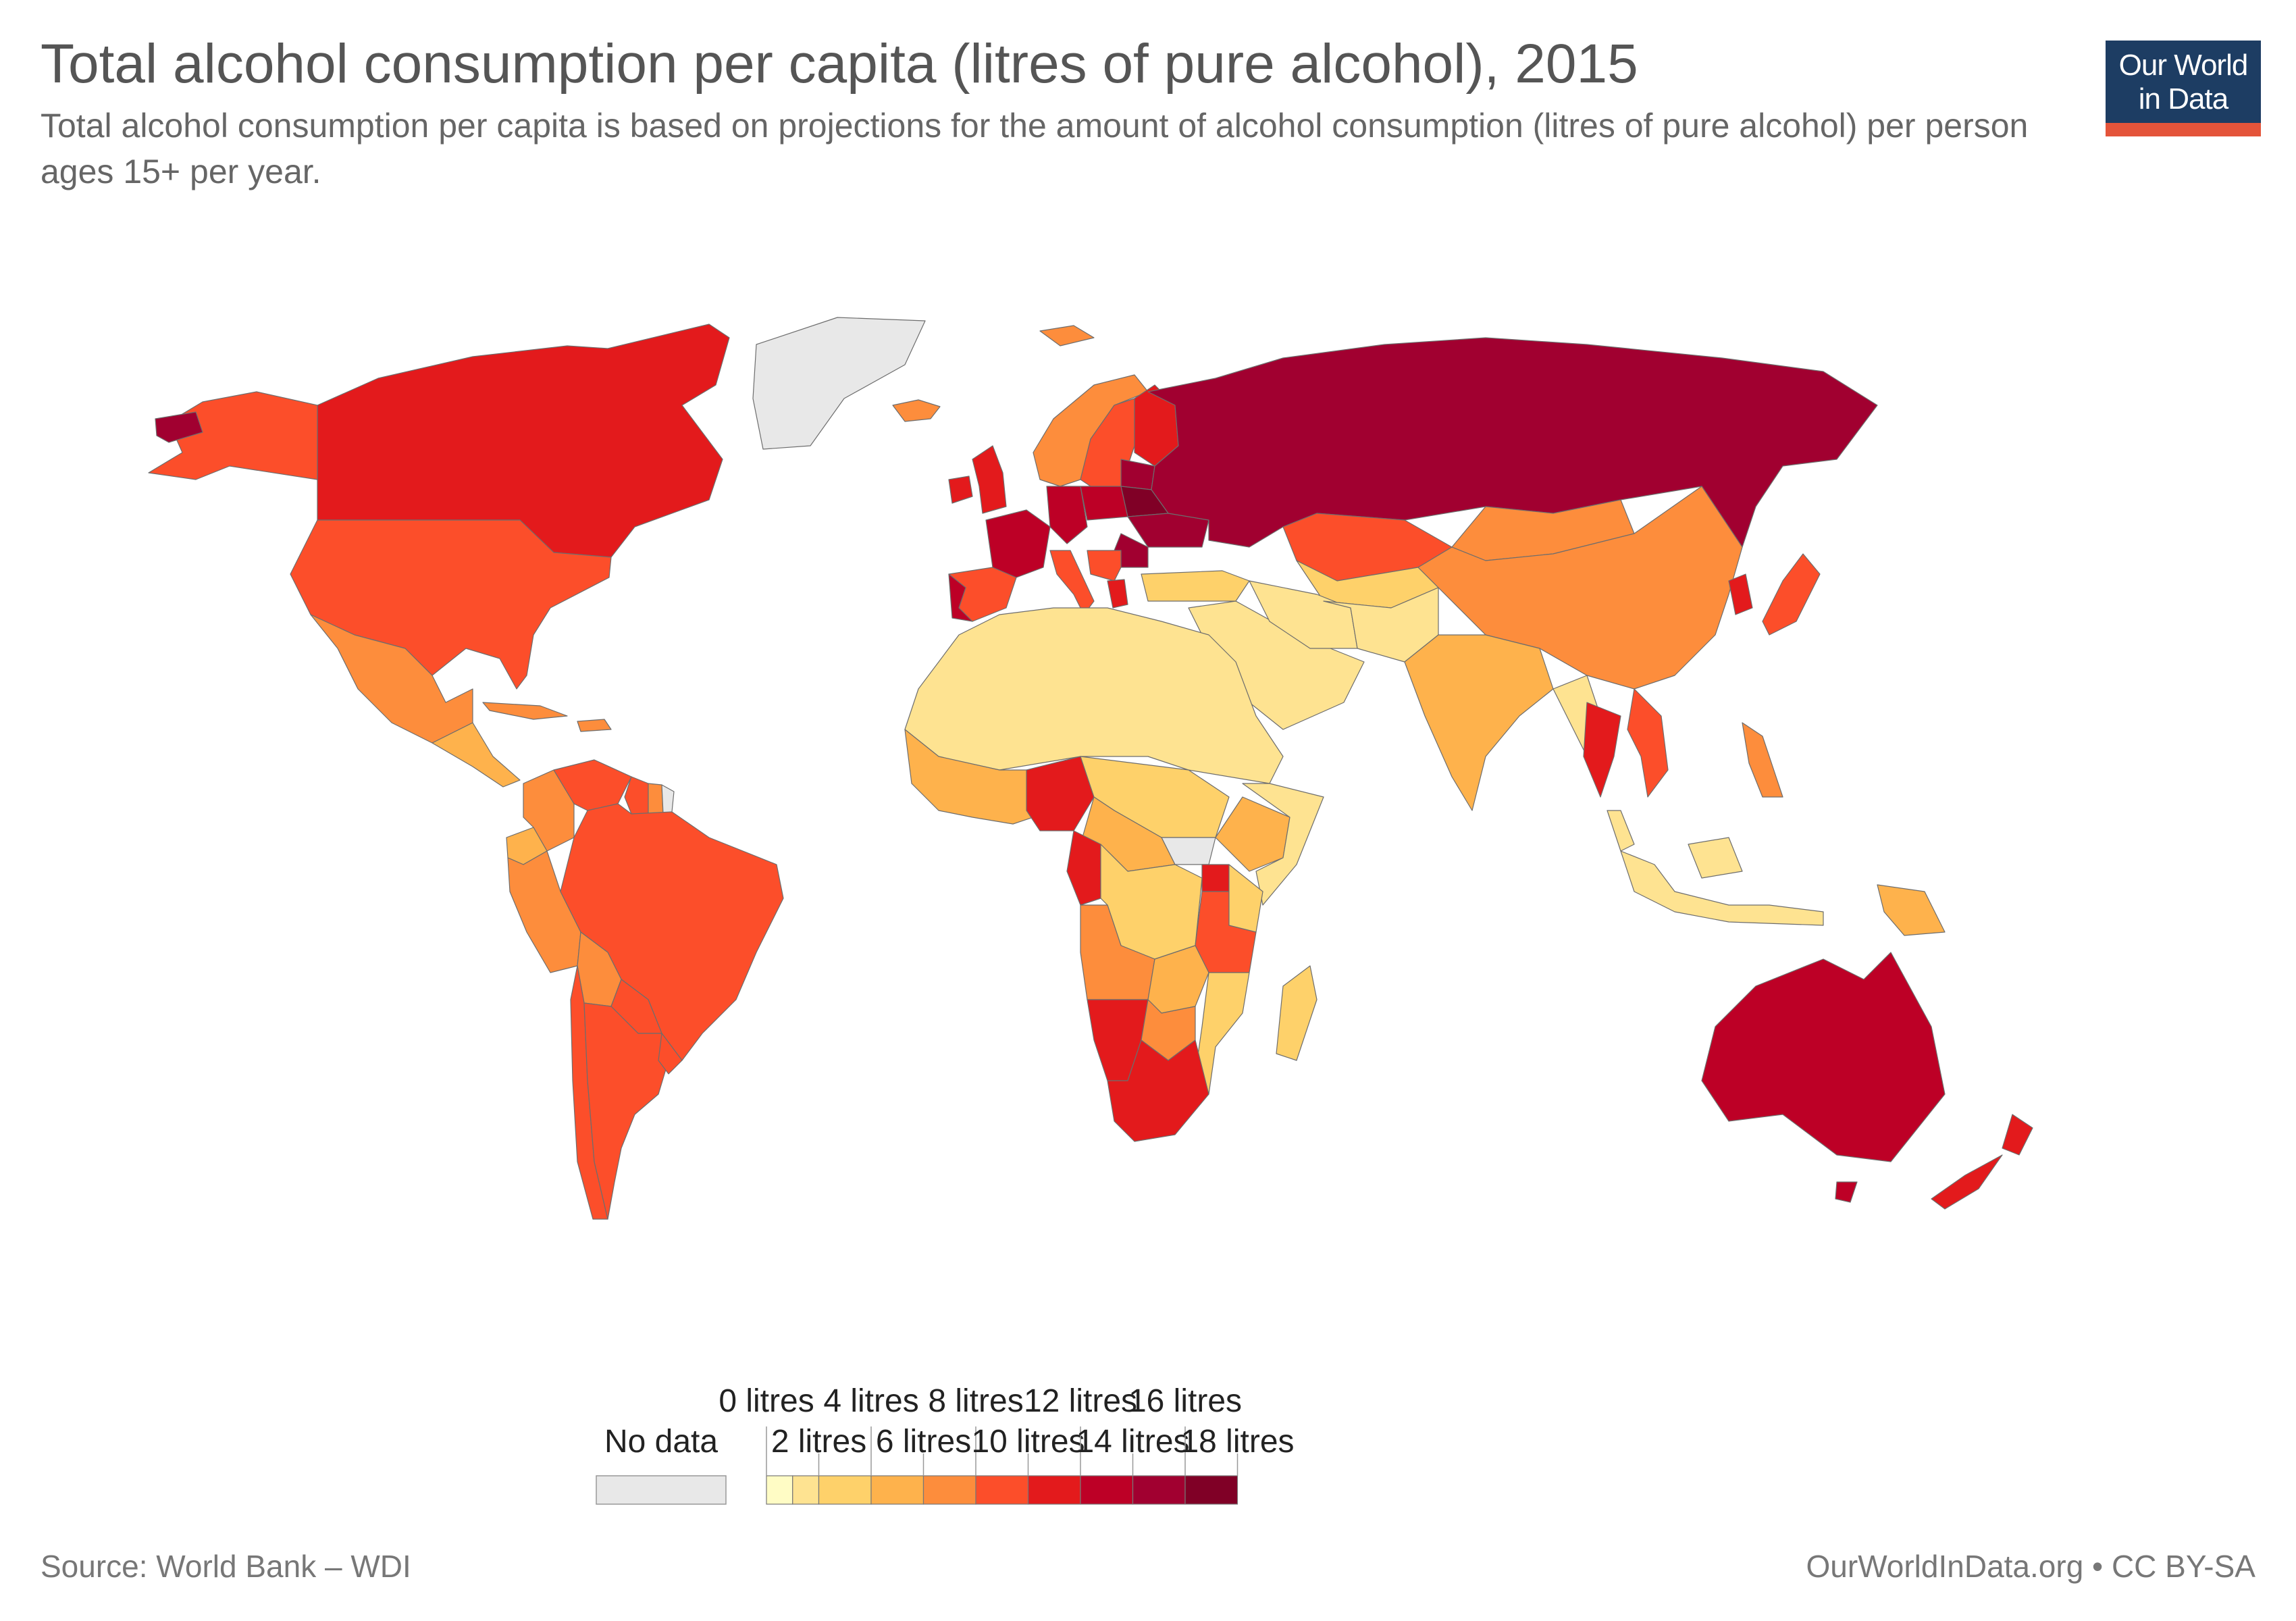 The image size is (2296, 1621). What do you see at coordinates (1237, 1442) in the screenshot?
I see `legend-label-18: 18 litres` at bounding box center [1237, 1442].